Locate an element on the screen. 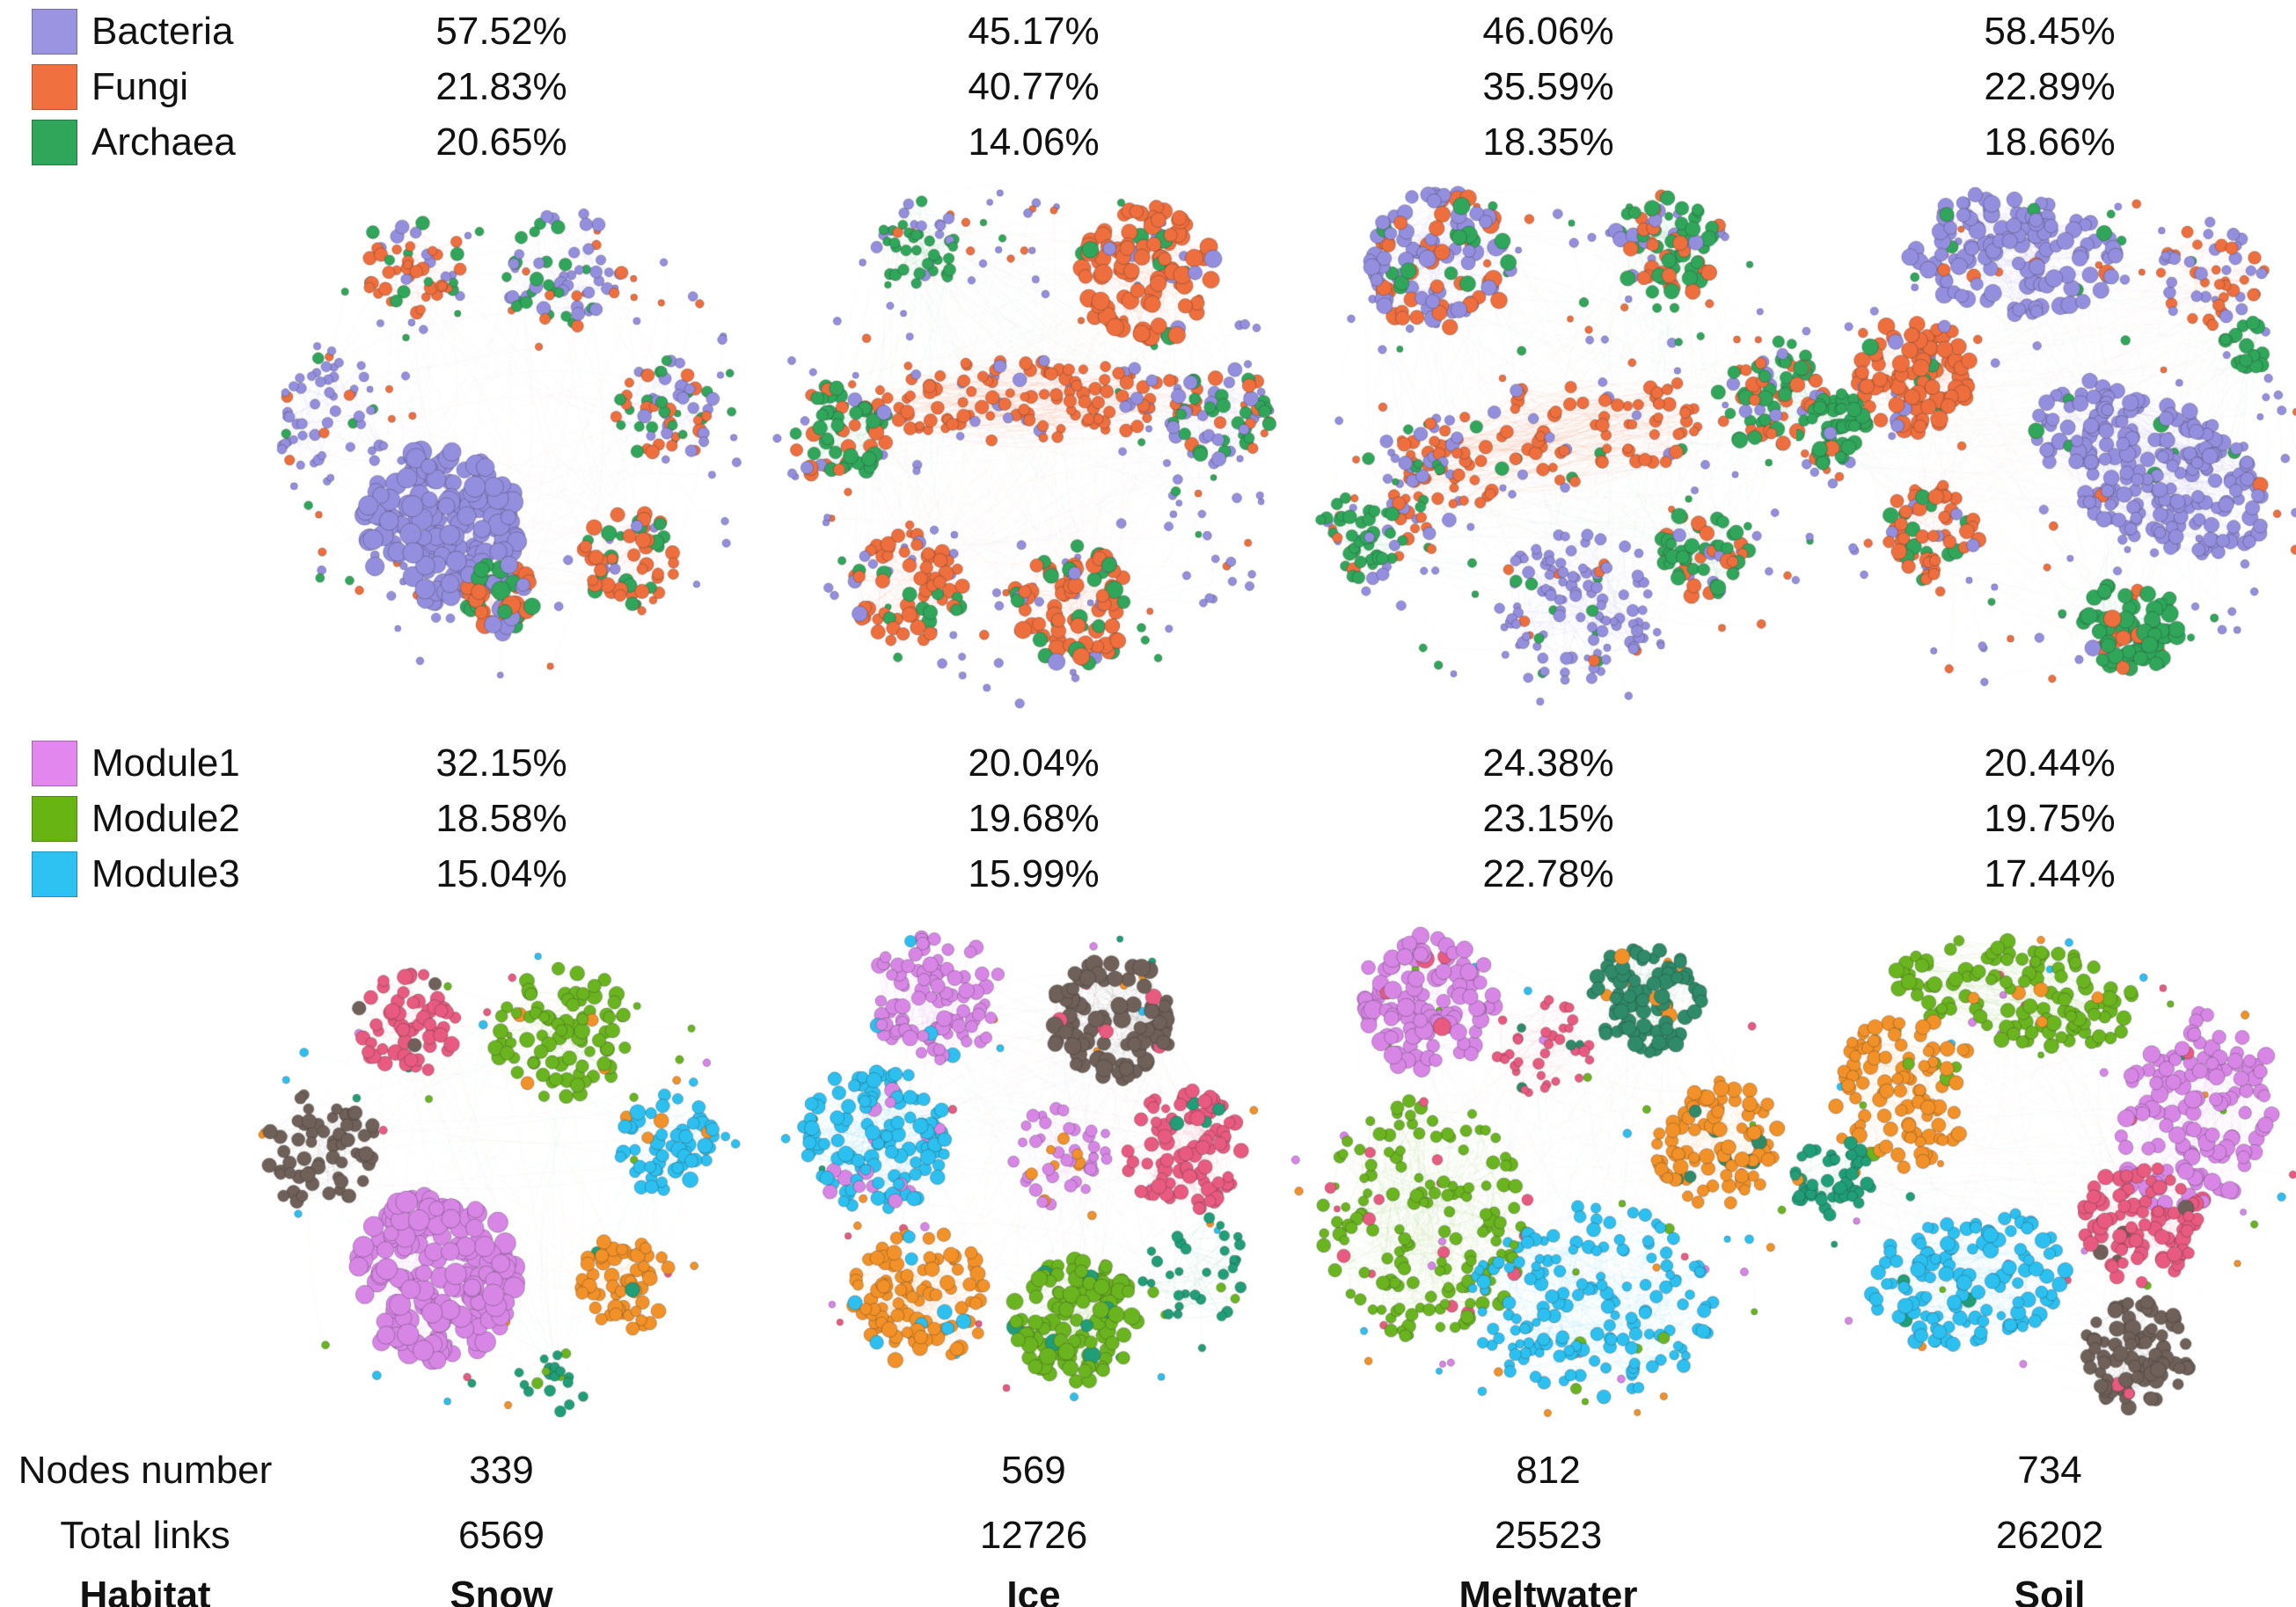 The width and height of the screenshot is (2296, 1607). network-module-ice is located at coordinates (1030, 1177).